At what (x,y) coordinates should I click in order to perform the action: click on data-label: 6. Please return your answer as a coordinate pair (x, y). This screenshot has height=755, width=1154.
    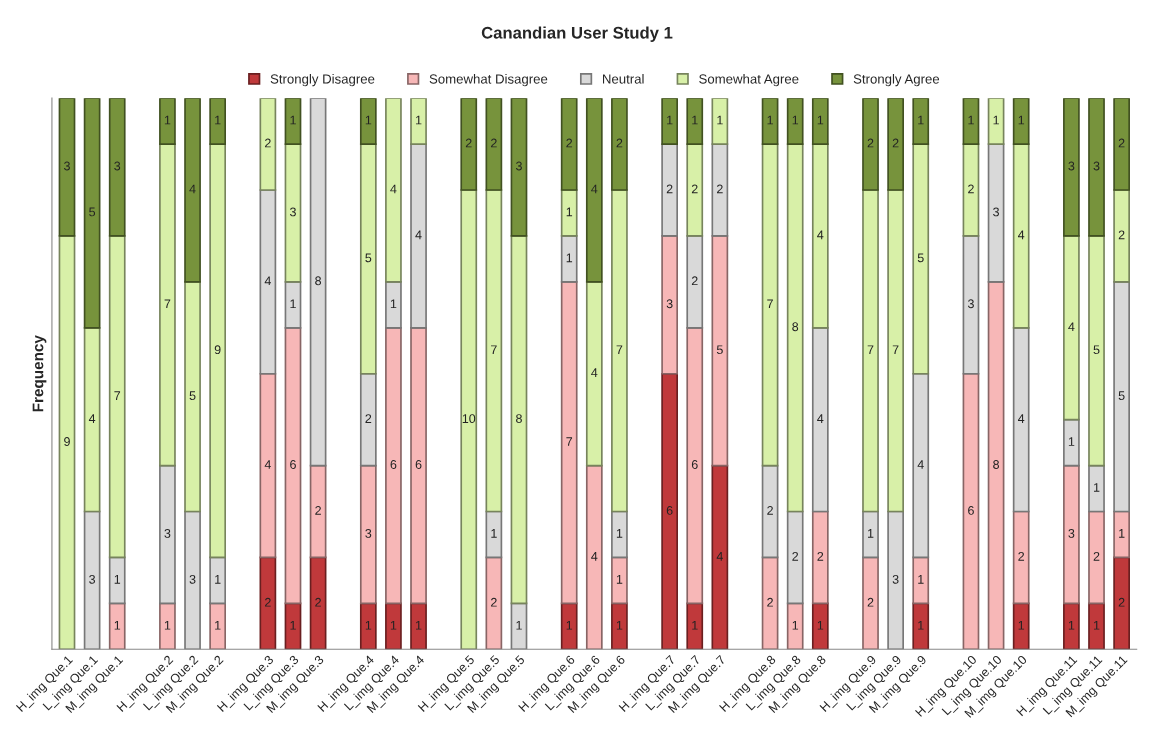
    Looking at the image, I should click on (418, 464).